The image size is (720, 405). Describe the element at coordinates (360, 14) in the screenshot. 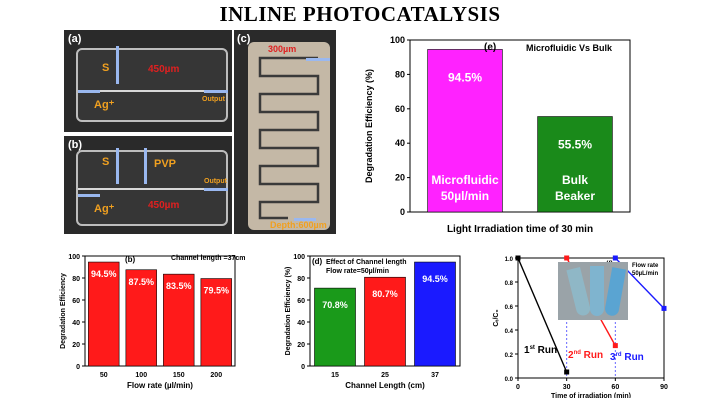

I see `page-title: INLINE PHOTOCATALYSIS` at that location.